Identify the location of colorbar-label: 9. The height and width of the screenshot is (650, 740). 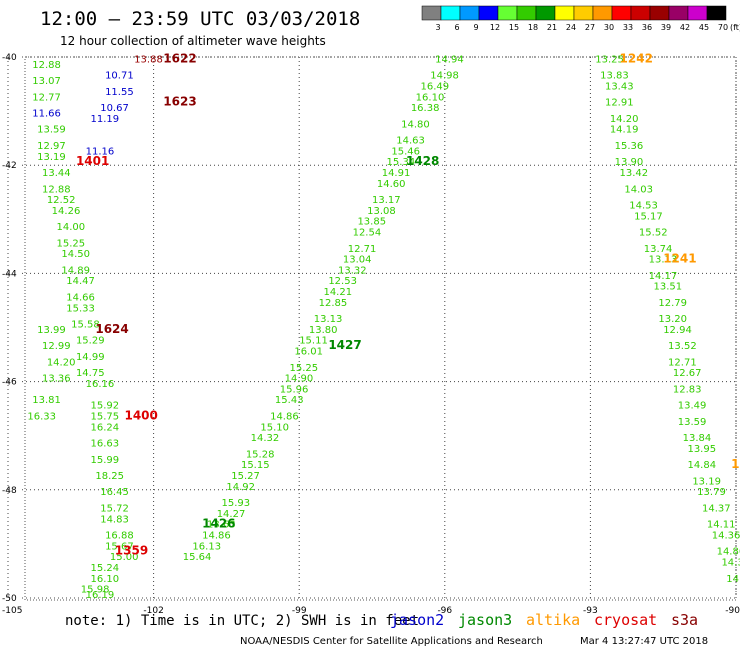
(475, 27).